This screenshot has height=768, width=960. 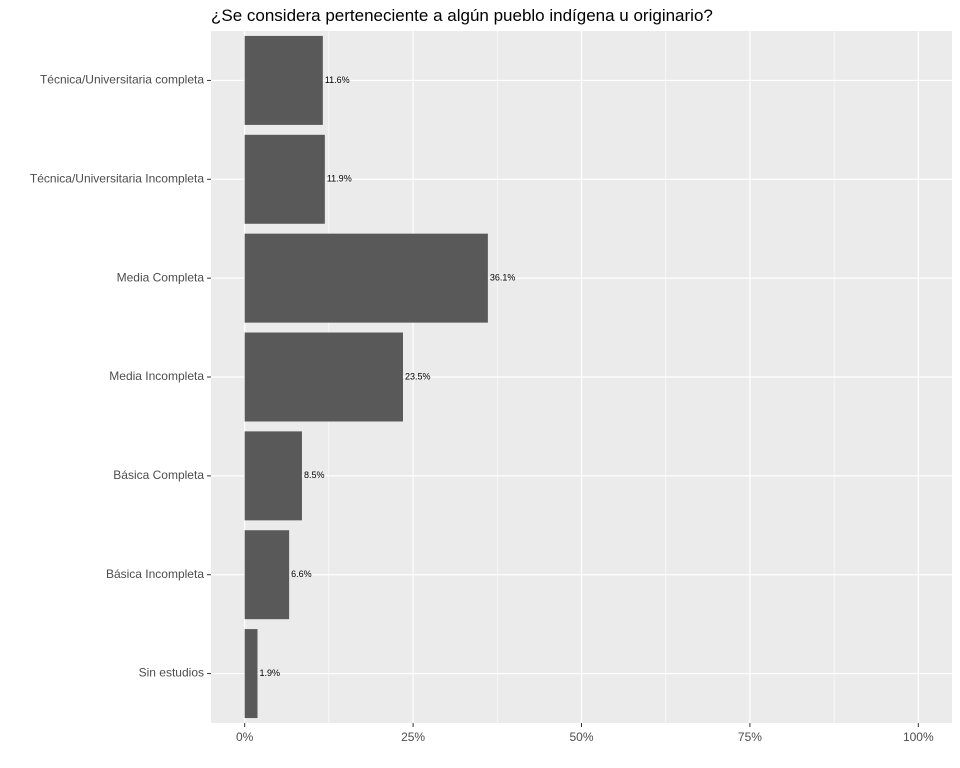 I want to click on x-tick-label: 100%, so click(x=918, y=737).